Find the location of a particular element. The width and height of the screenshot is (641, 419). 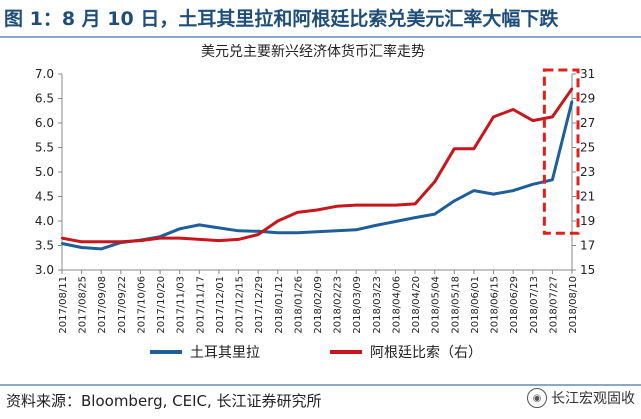

x-tick-label: 2017/12/01 is located at coordinates (220, 305).